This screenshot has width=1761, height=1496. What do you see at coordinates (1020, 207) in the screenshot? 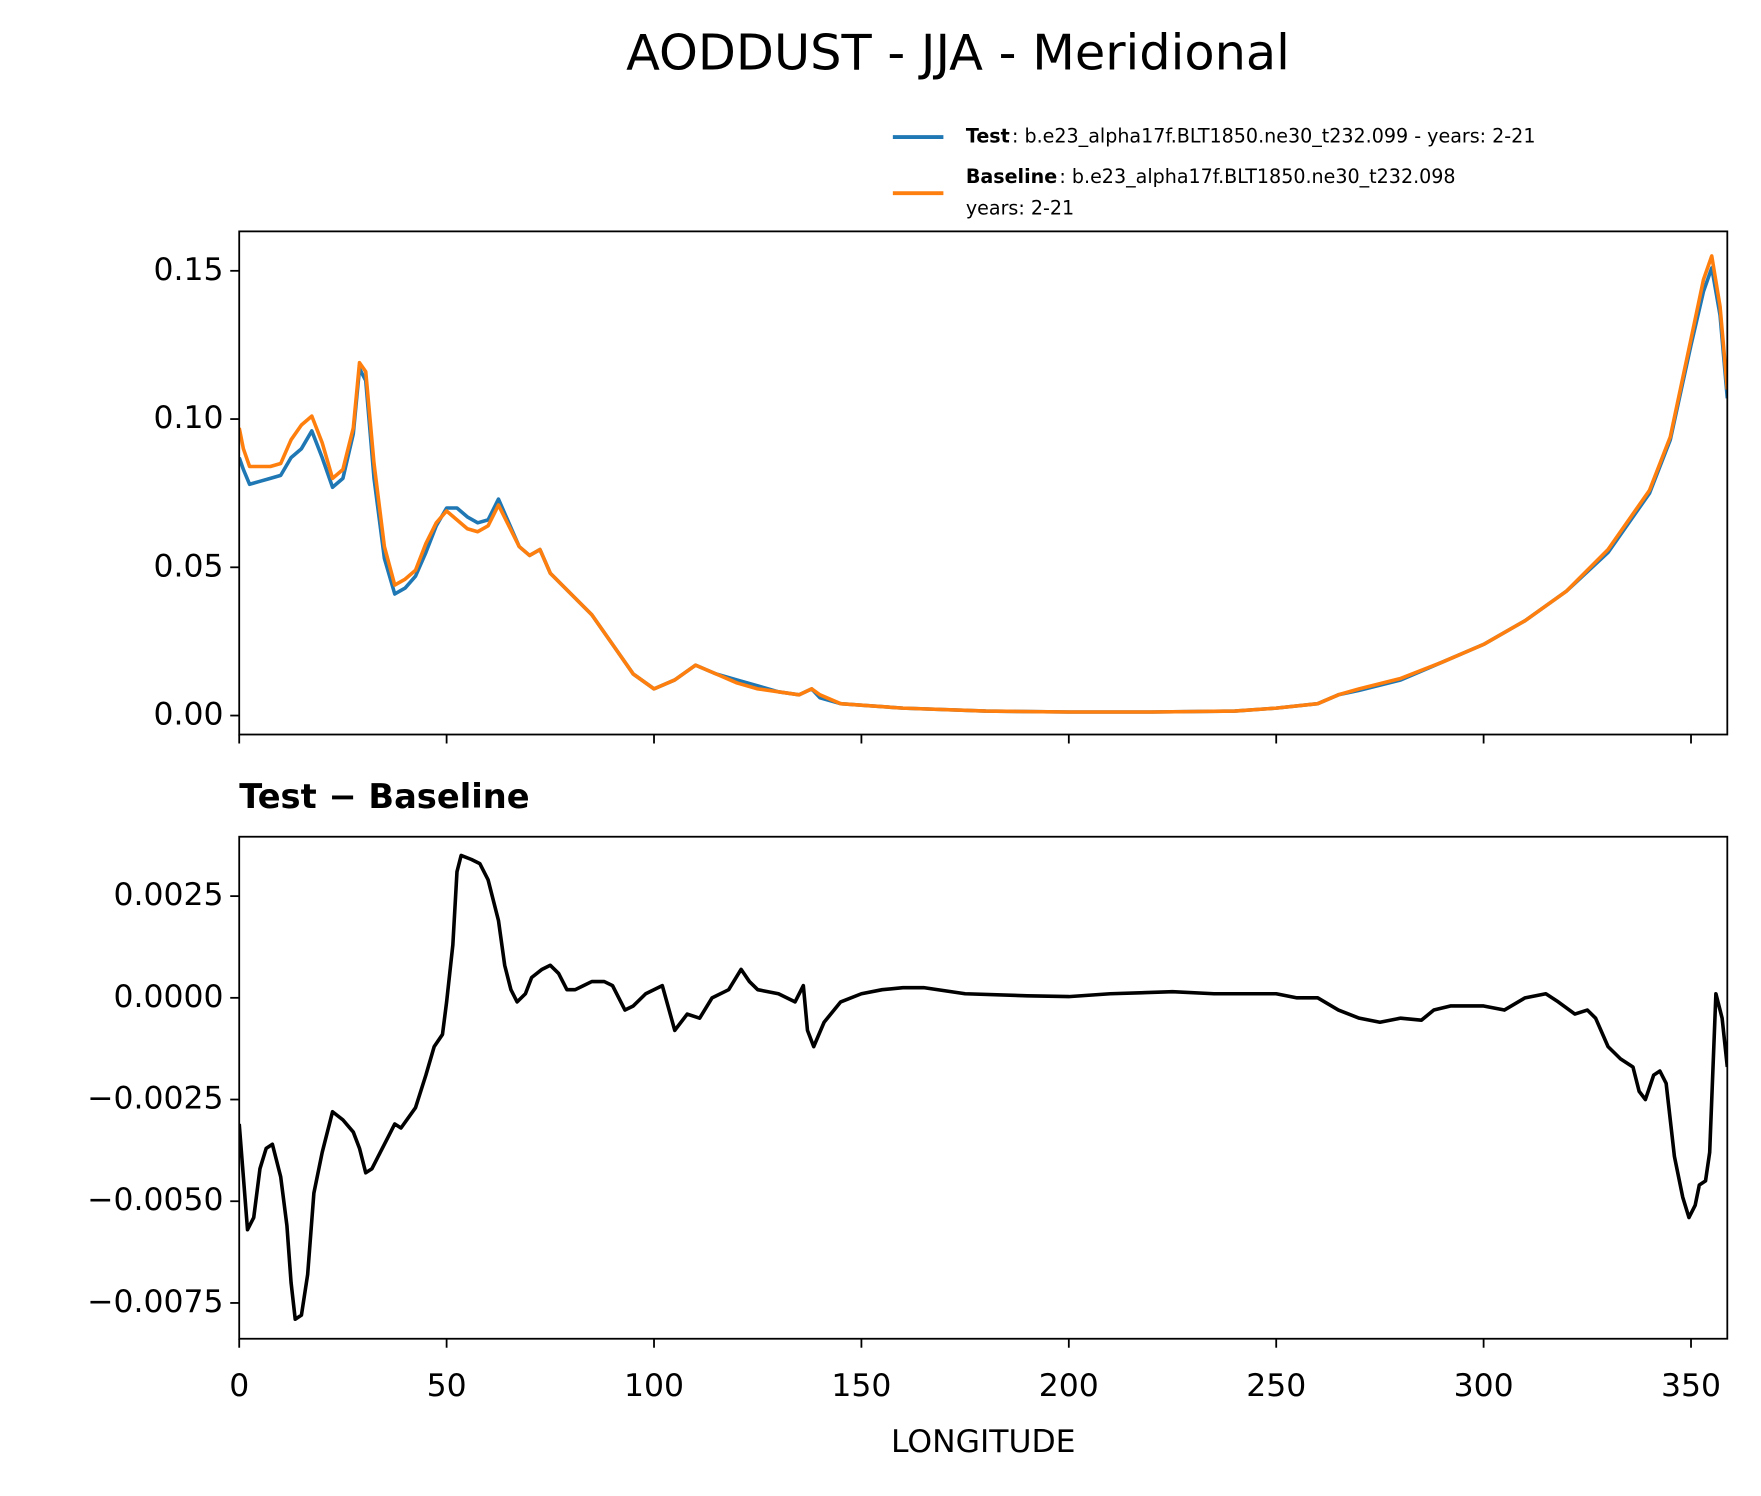
I see `legend-description: years: 2-21` at bounding box center [1020, 207].